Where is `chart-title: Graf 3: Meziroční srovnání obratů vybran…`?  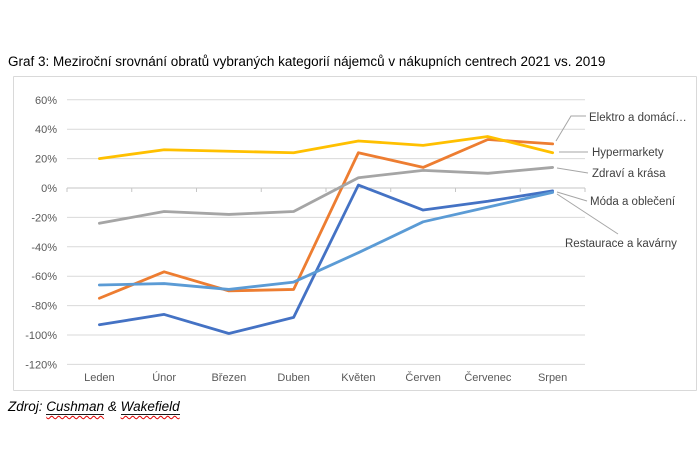
chart-title: Graf 3: Meziroční srovnání obratů vybran… is located at coordinates (307, 61).